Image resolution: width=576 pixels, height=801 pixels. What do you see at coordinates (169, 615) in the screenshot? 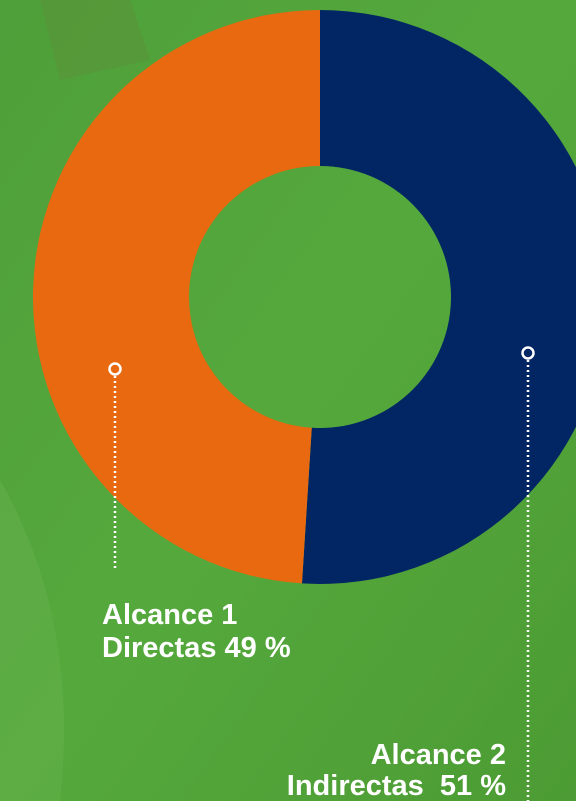
I see `category-label: Alcance 1` at bounding box center [169, 615].